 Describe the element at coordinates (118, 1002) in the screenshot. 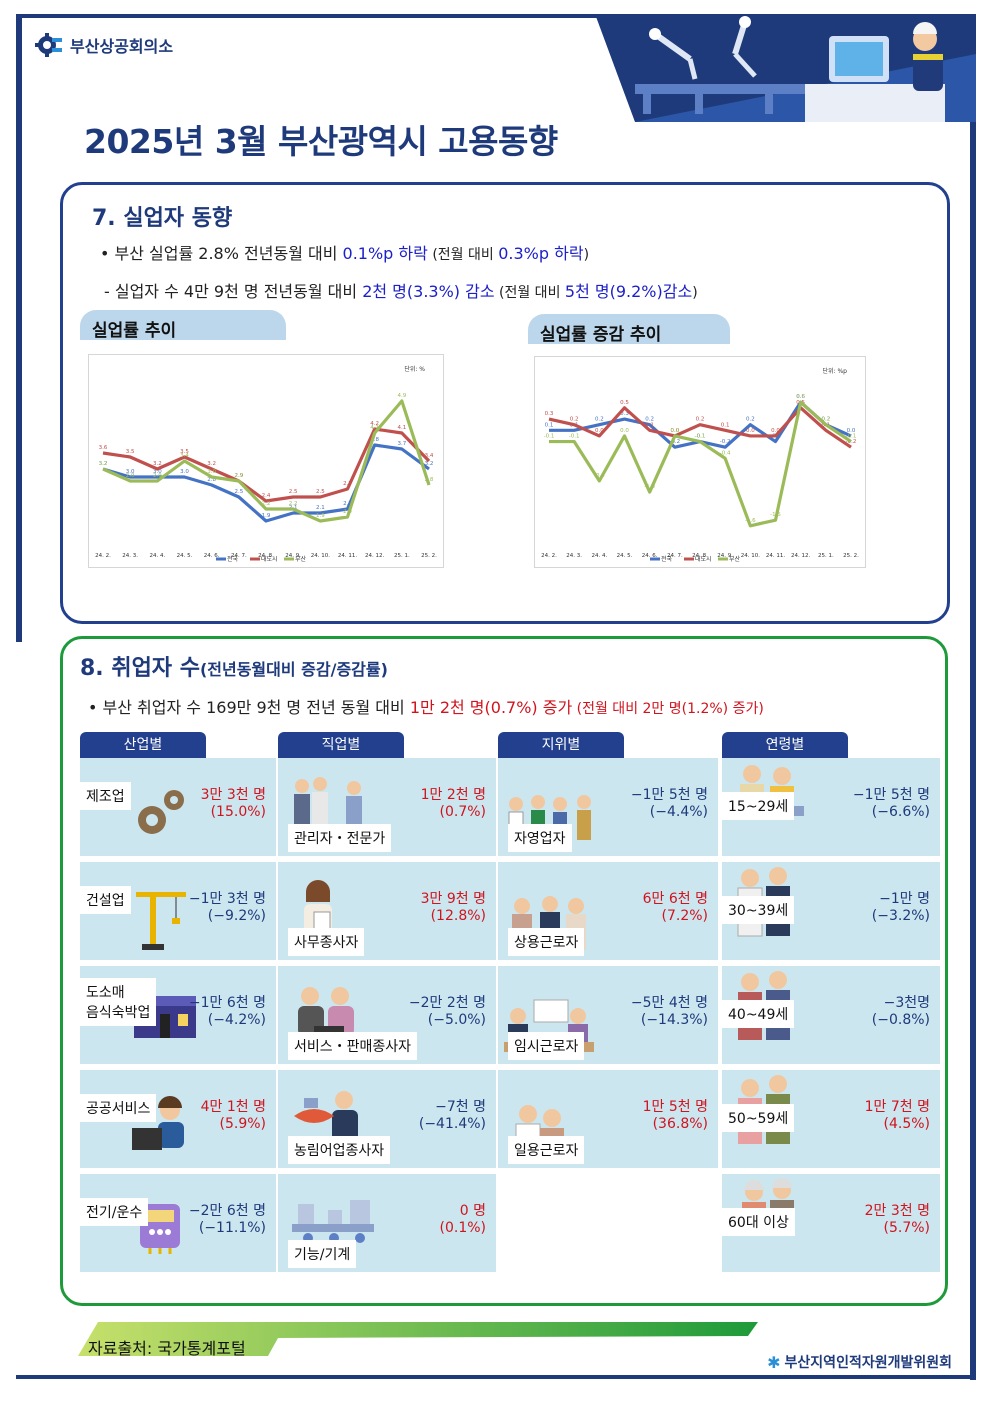

I see `employment-card-label: 도소매 음식숙박업` at that location.